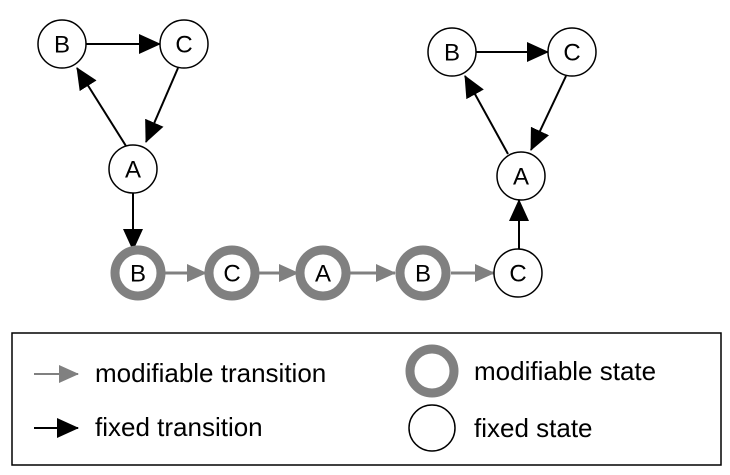 This screenshot has width=730, height=475. Describe the element at coordinates (432, 371) in the screenshot. I see `legend-modifiable-state-icon` at that location.